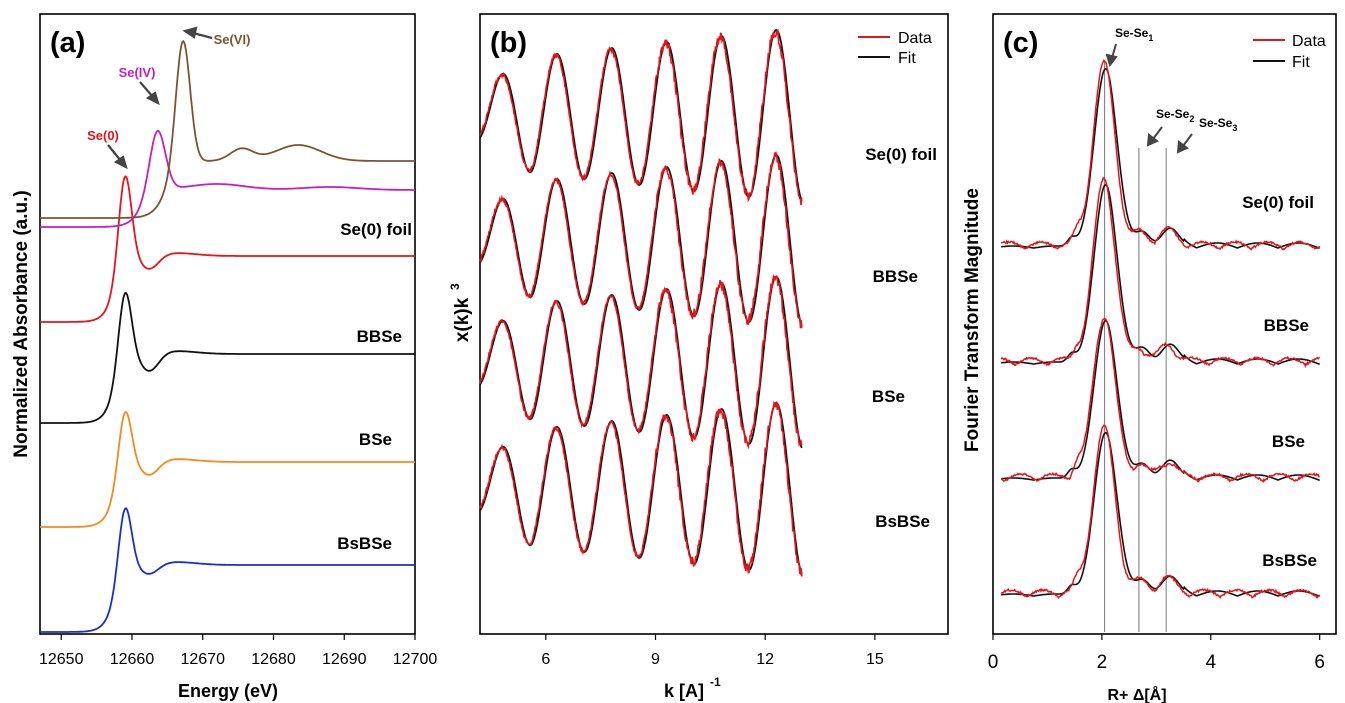 The image size is (1345, 703). I want to click on panel-b-ylabel-main: x(k)k, so click(462, 319).